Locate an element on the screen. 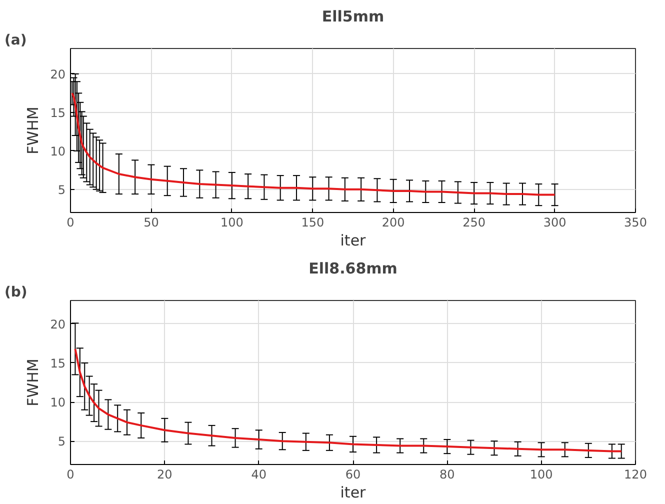 This screenshot has width=665, height=504. x-tick-label: 40 is located at coordinates (258, 475).